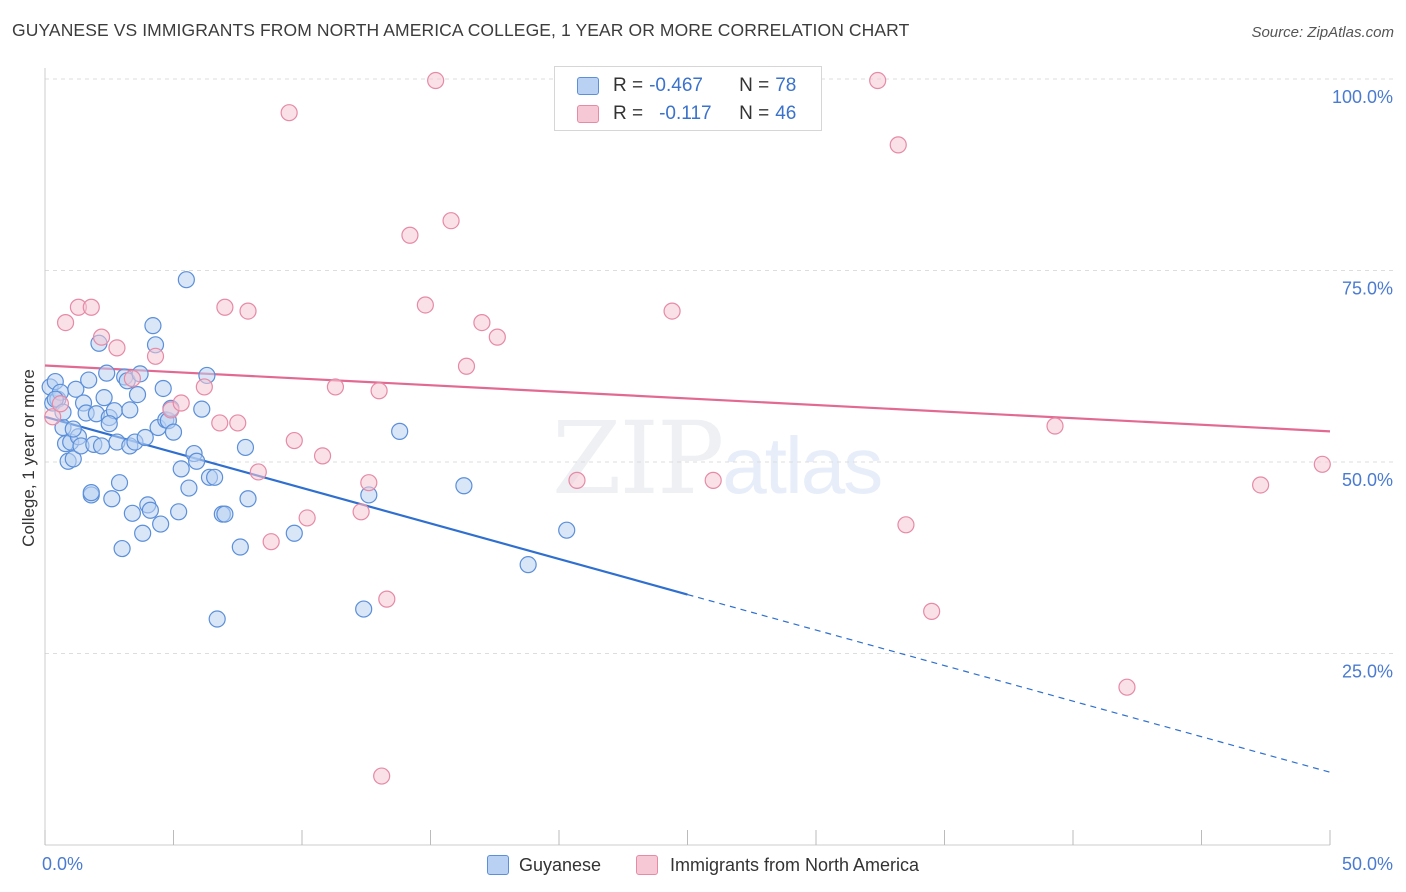  I want to click on x-tick-label: 50.0%, so click(1367, 864).